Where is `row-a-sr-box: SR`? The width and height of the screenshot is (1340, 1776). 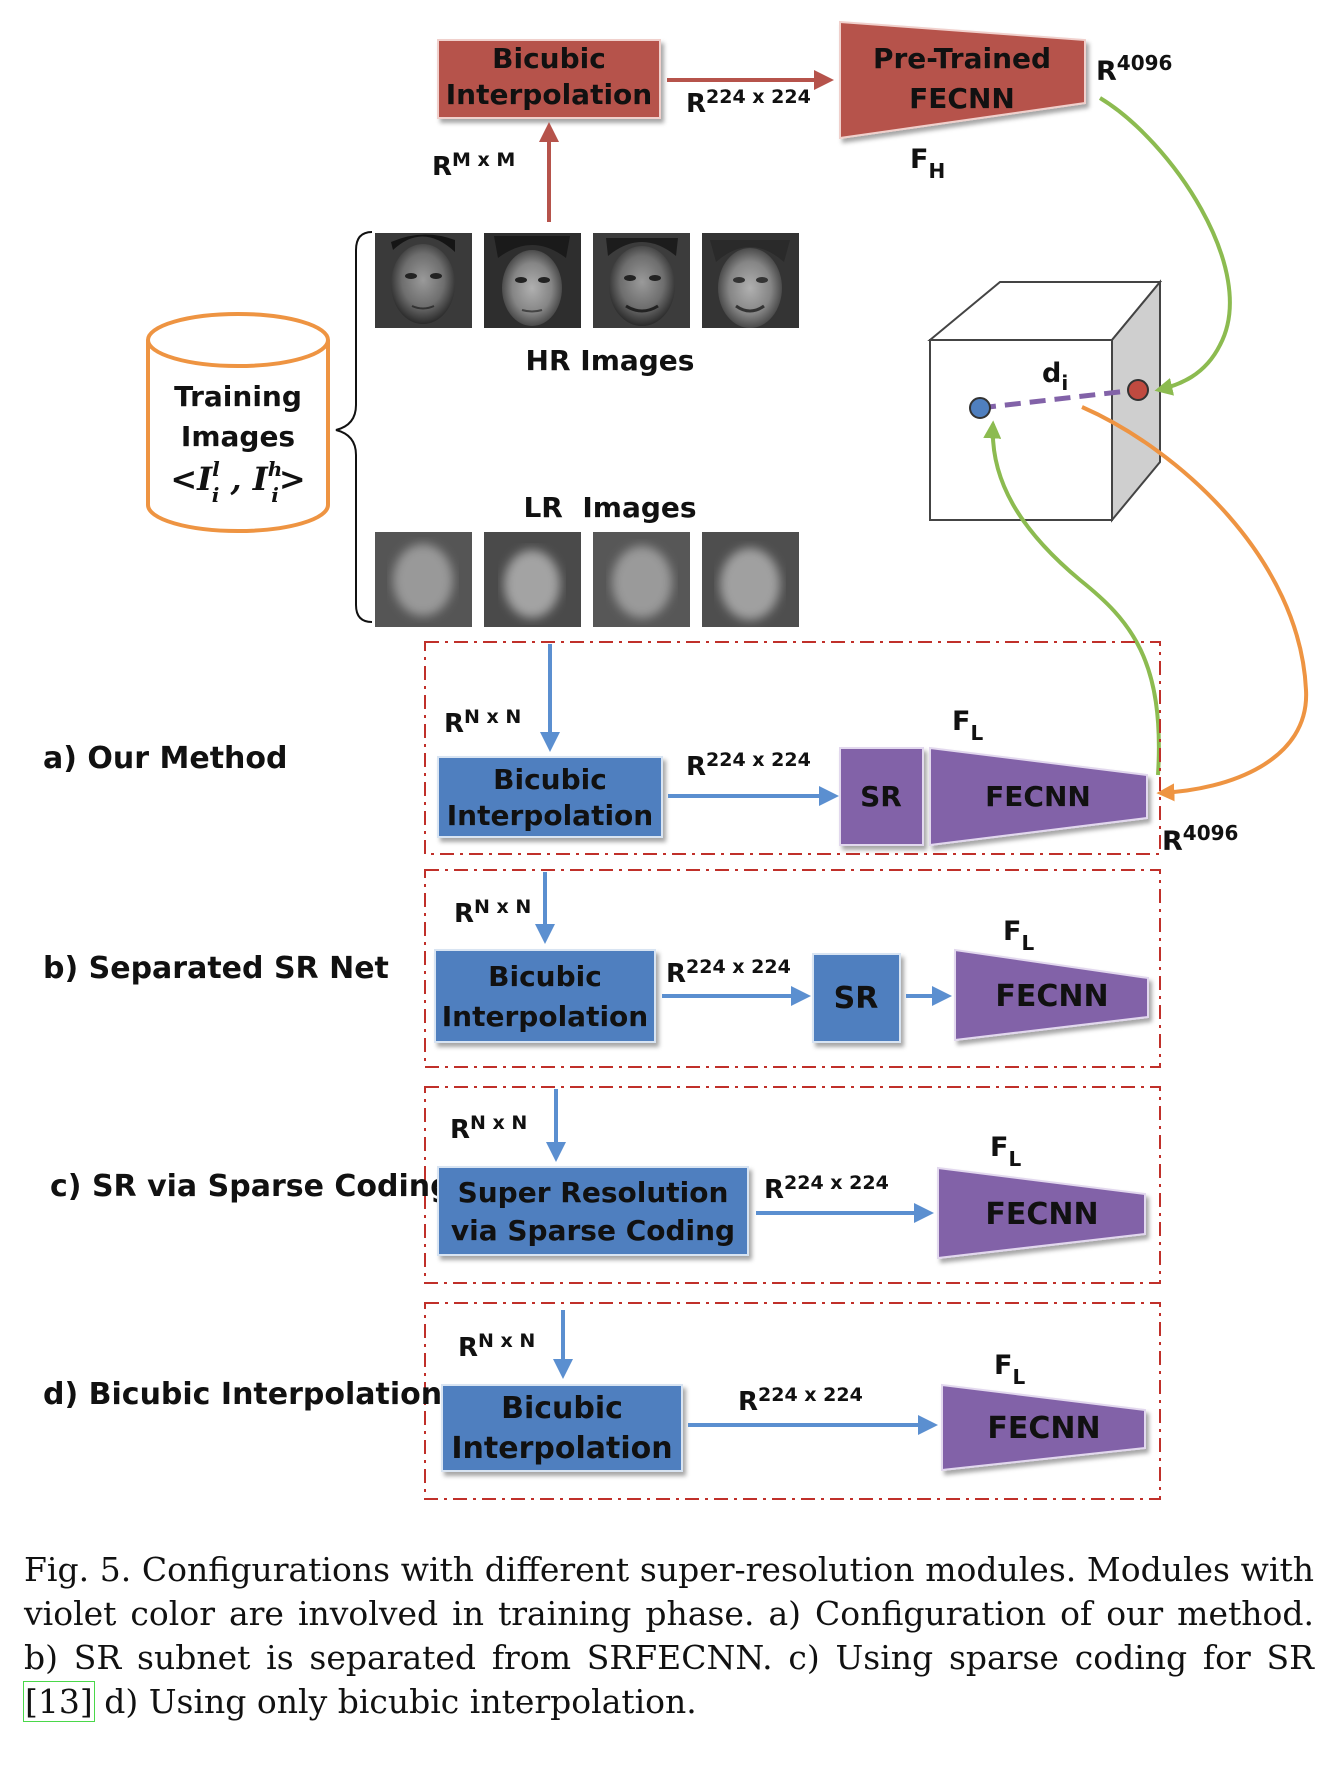 row-a-sr-box: SR is located at coordinates (881, 796).